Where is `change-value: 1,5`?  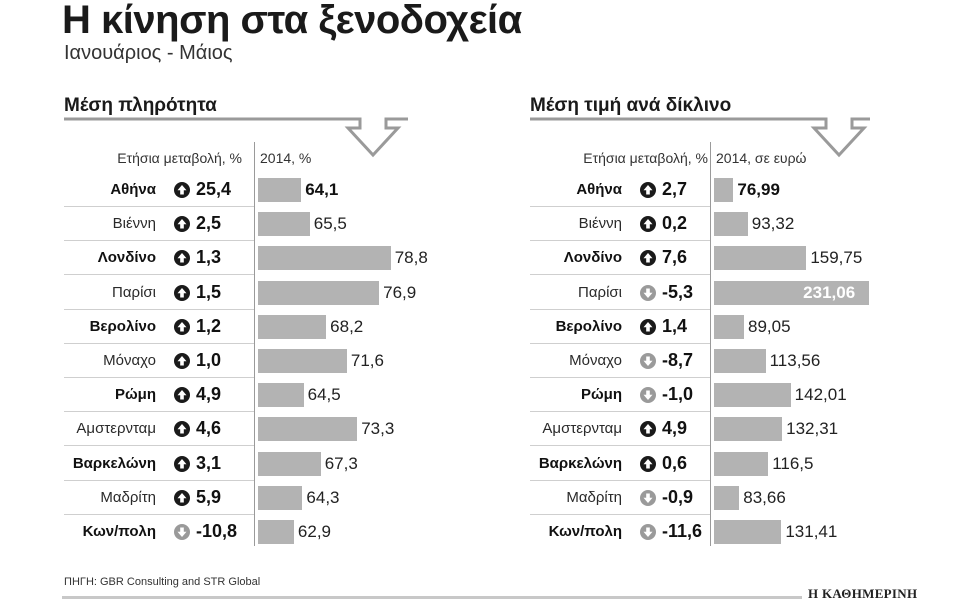 change-value: 1,5 is located at coordinates (209, 291).